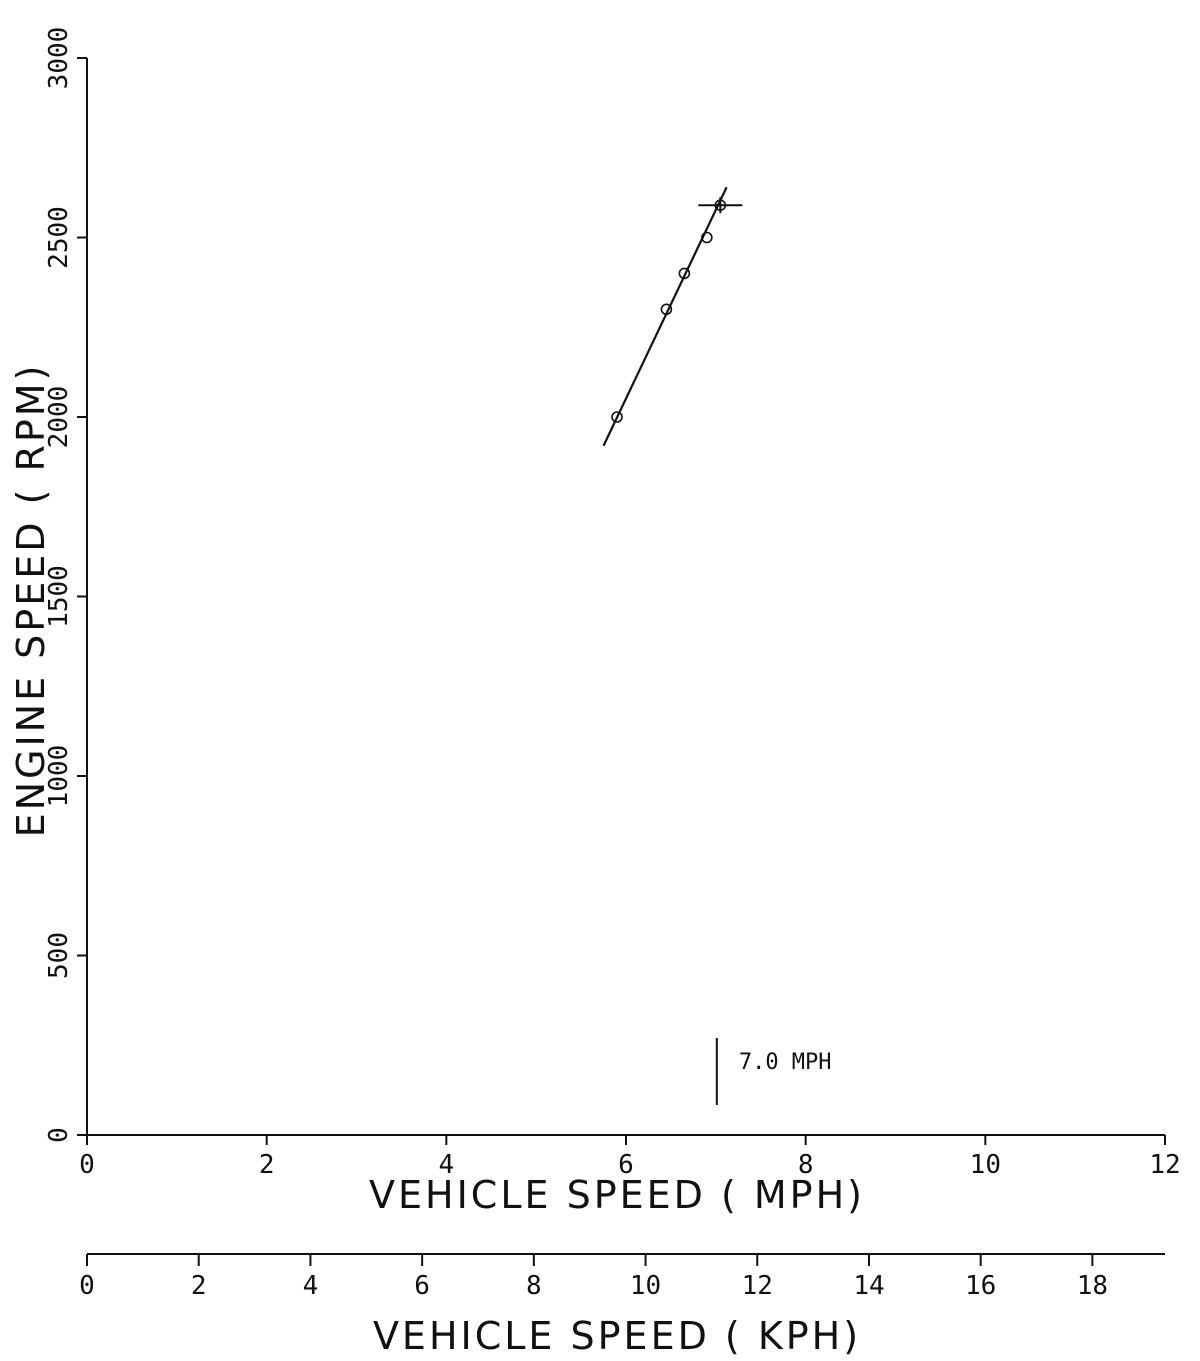 This screenshot has width=1200, height=1361. Describe the element at coordinates (868, 1286) in the screenshot. I see `x-secondary-tick-label-14: 14` at that location.